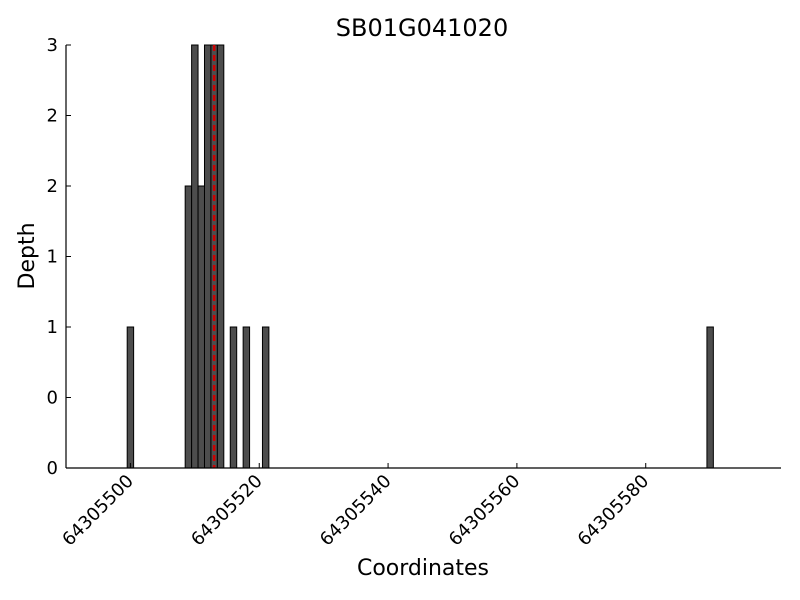  Describe the element at coordinates (356, 511) in the screenshot. I see `x-tick-label: 64305540` at that location.